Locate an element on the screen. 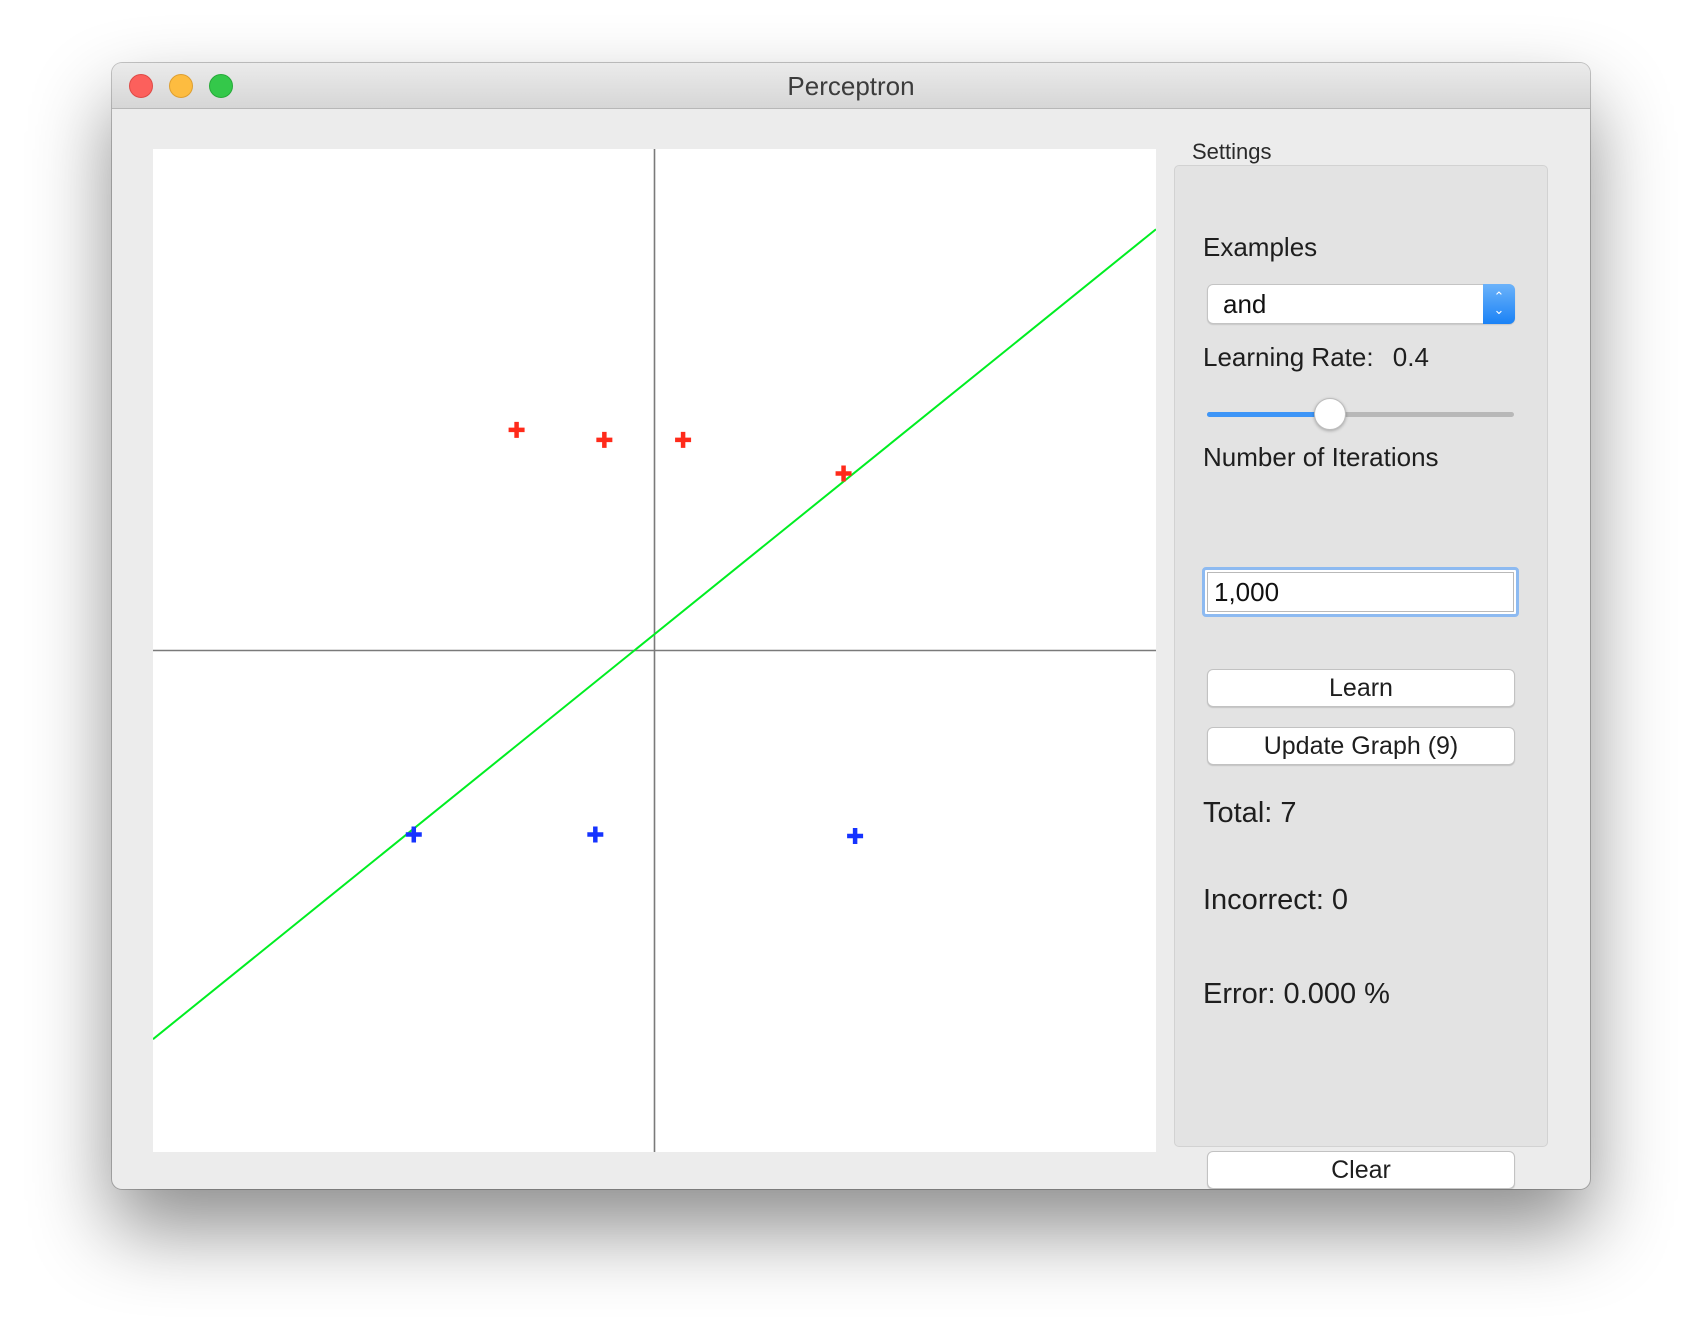 This screenshot has width=1694, height=1344. error-rate: Error: 0.000 % is located at coordinates (1296, 994).